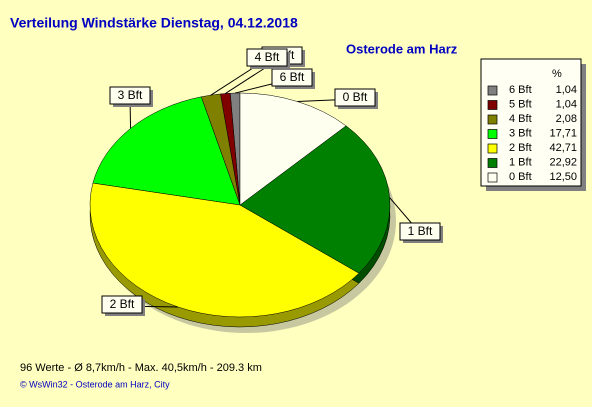 The width and height of the screenshot is (592, 407). Describe the element at coordinates (520, 90) in the screenshot. I see `legend-label: 6 Bft` at that location.